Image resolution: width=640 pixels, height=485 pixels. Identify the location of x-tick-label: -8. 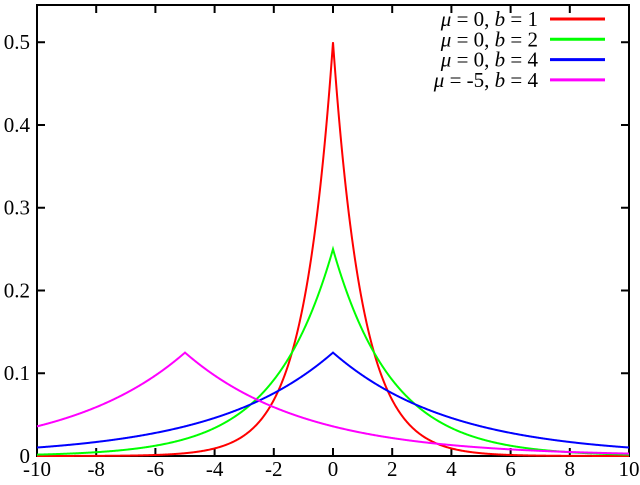
(96, 468).